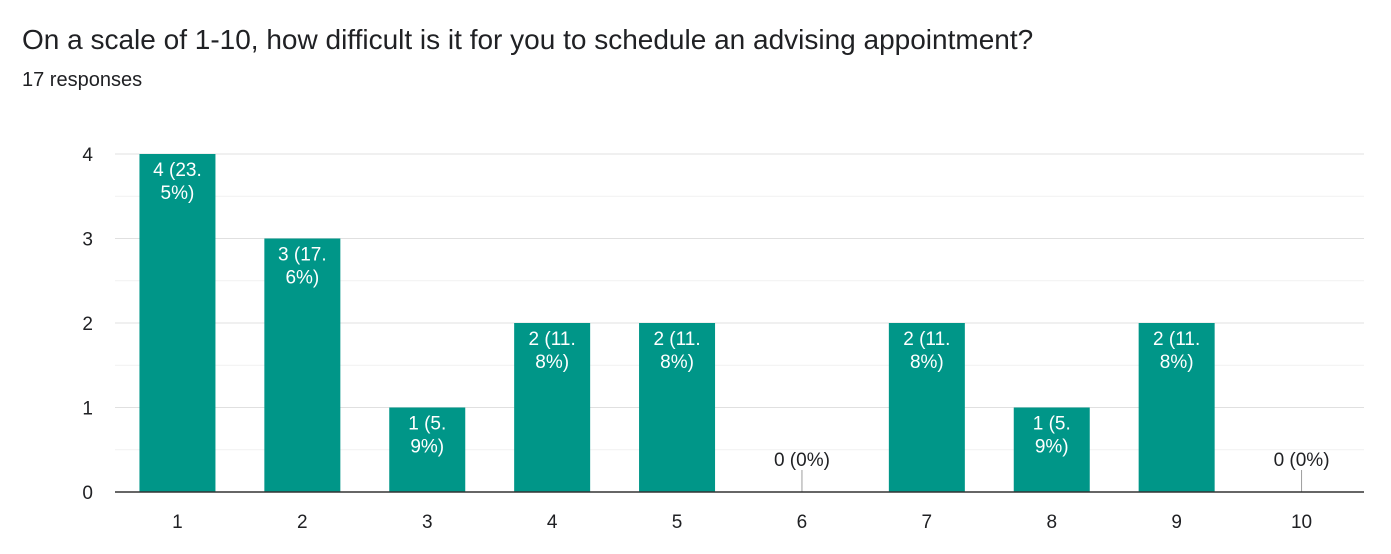  Describe the element at coordinates (177, 522) in the screenshot. I see `x-tick-label: 1` at that location.